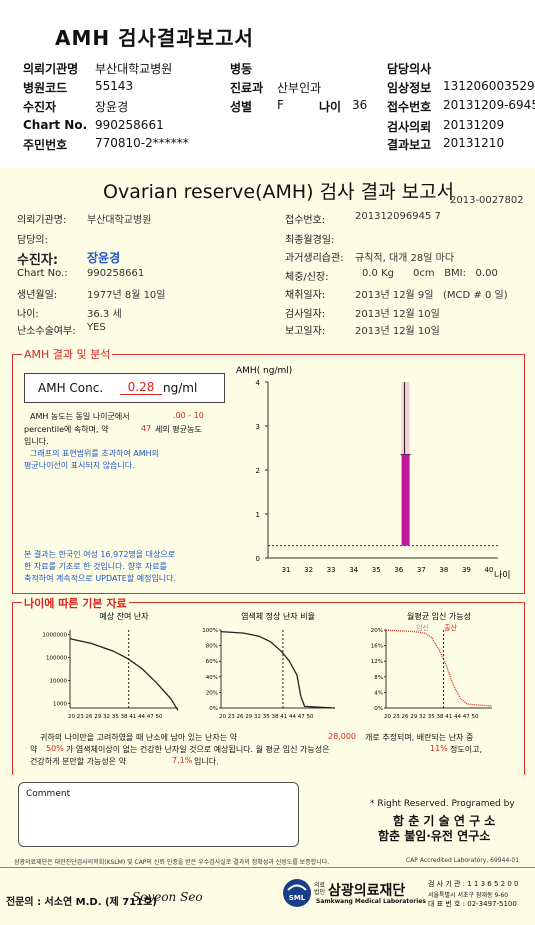  Describe the element at coordinates (463, 860) in the screenshot. I see `footer-cap-number: CAP Accredited Laboratory, 69944-01` at that location.